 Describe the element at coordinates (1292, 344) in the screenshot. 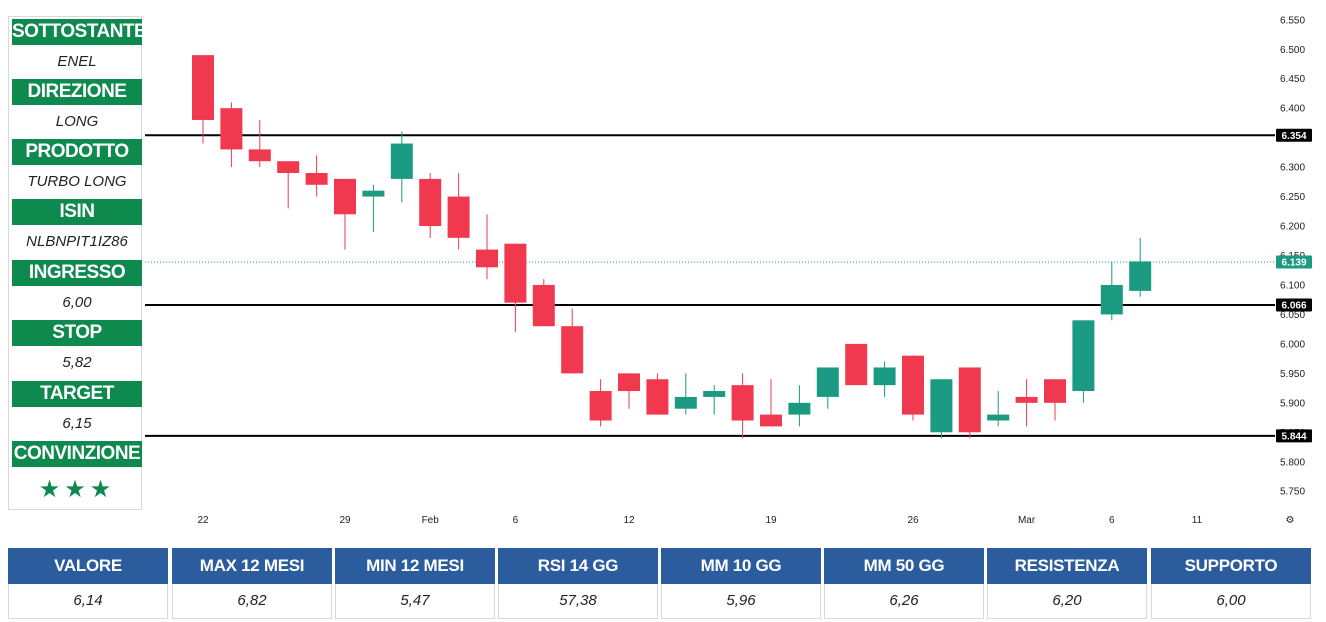

I see `y-tick-label: 6.000` at that location.